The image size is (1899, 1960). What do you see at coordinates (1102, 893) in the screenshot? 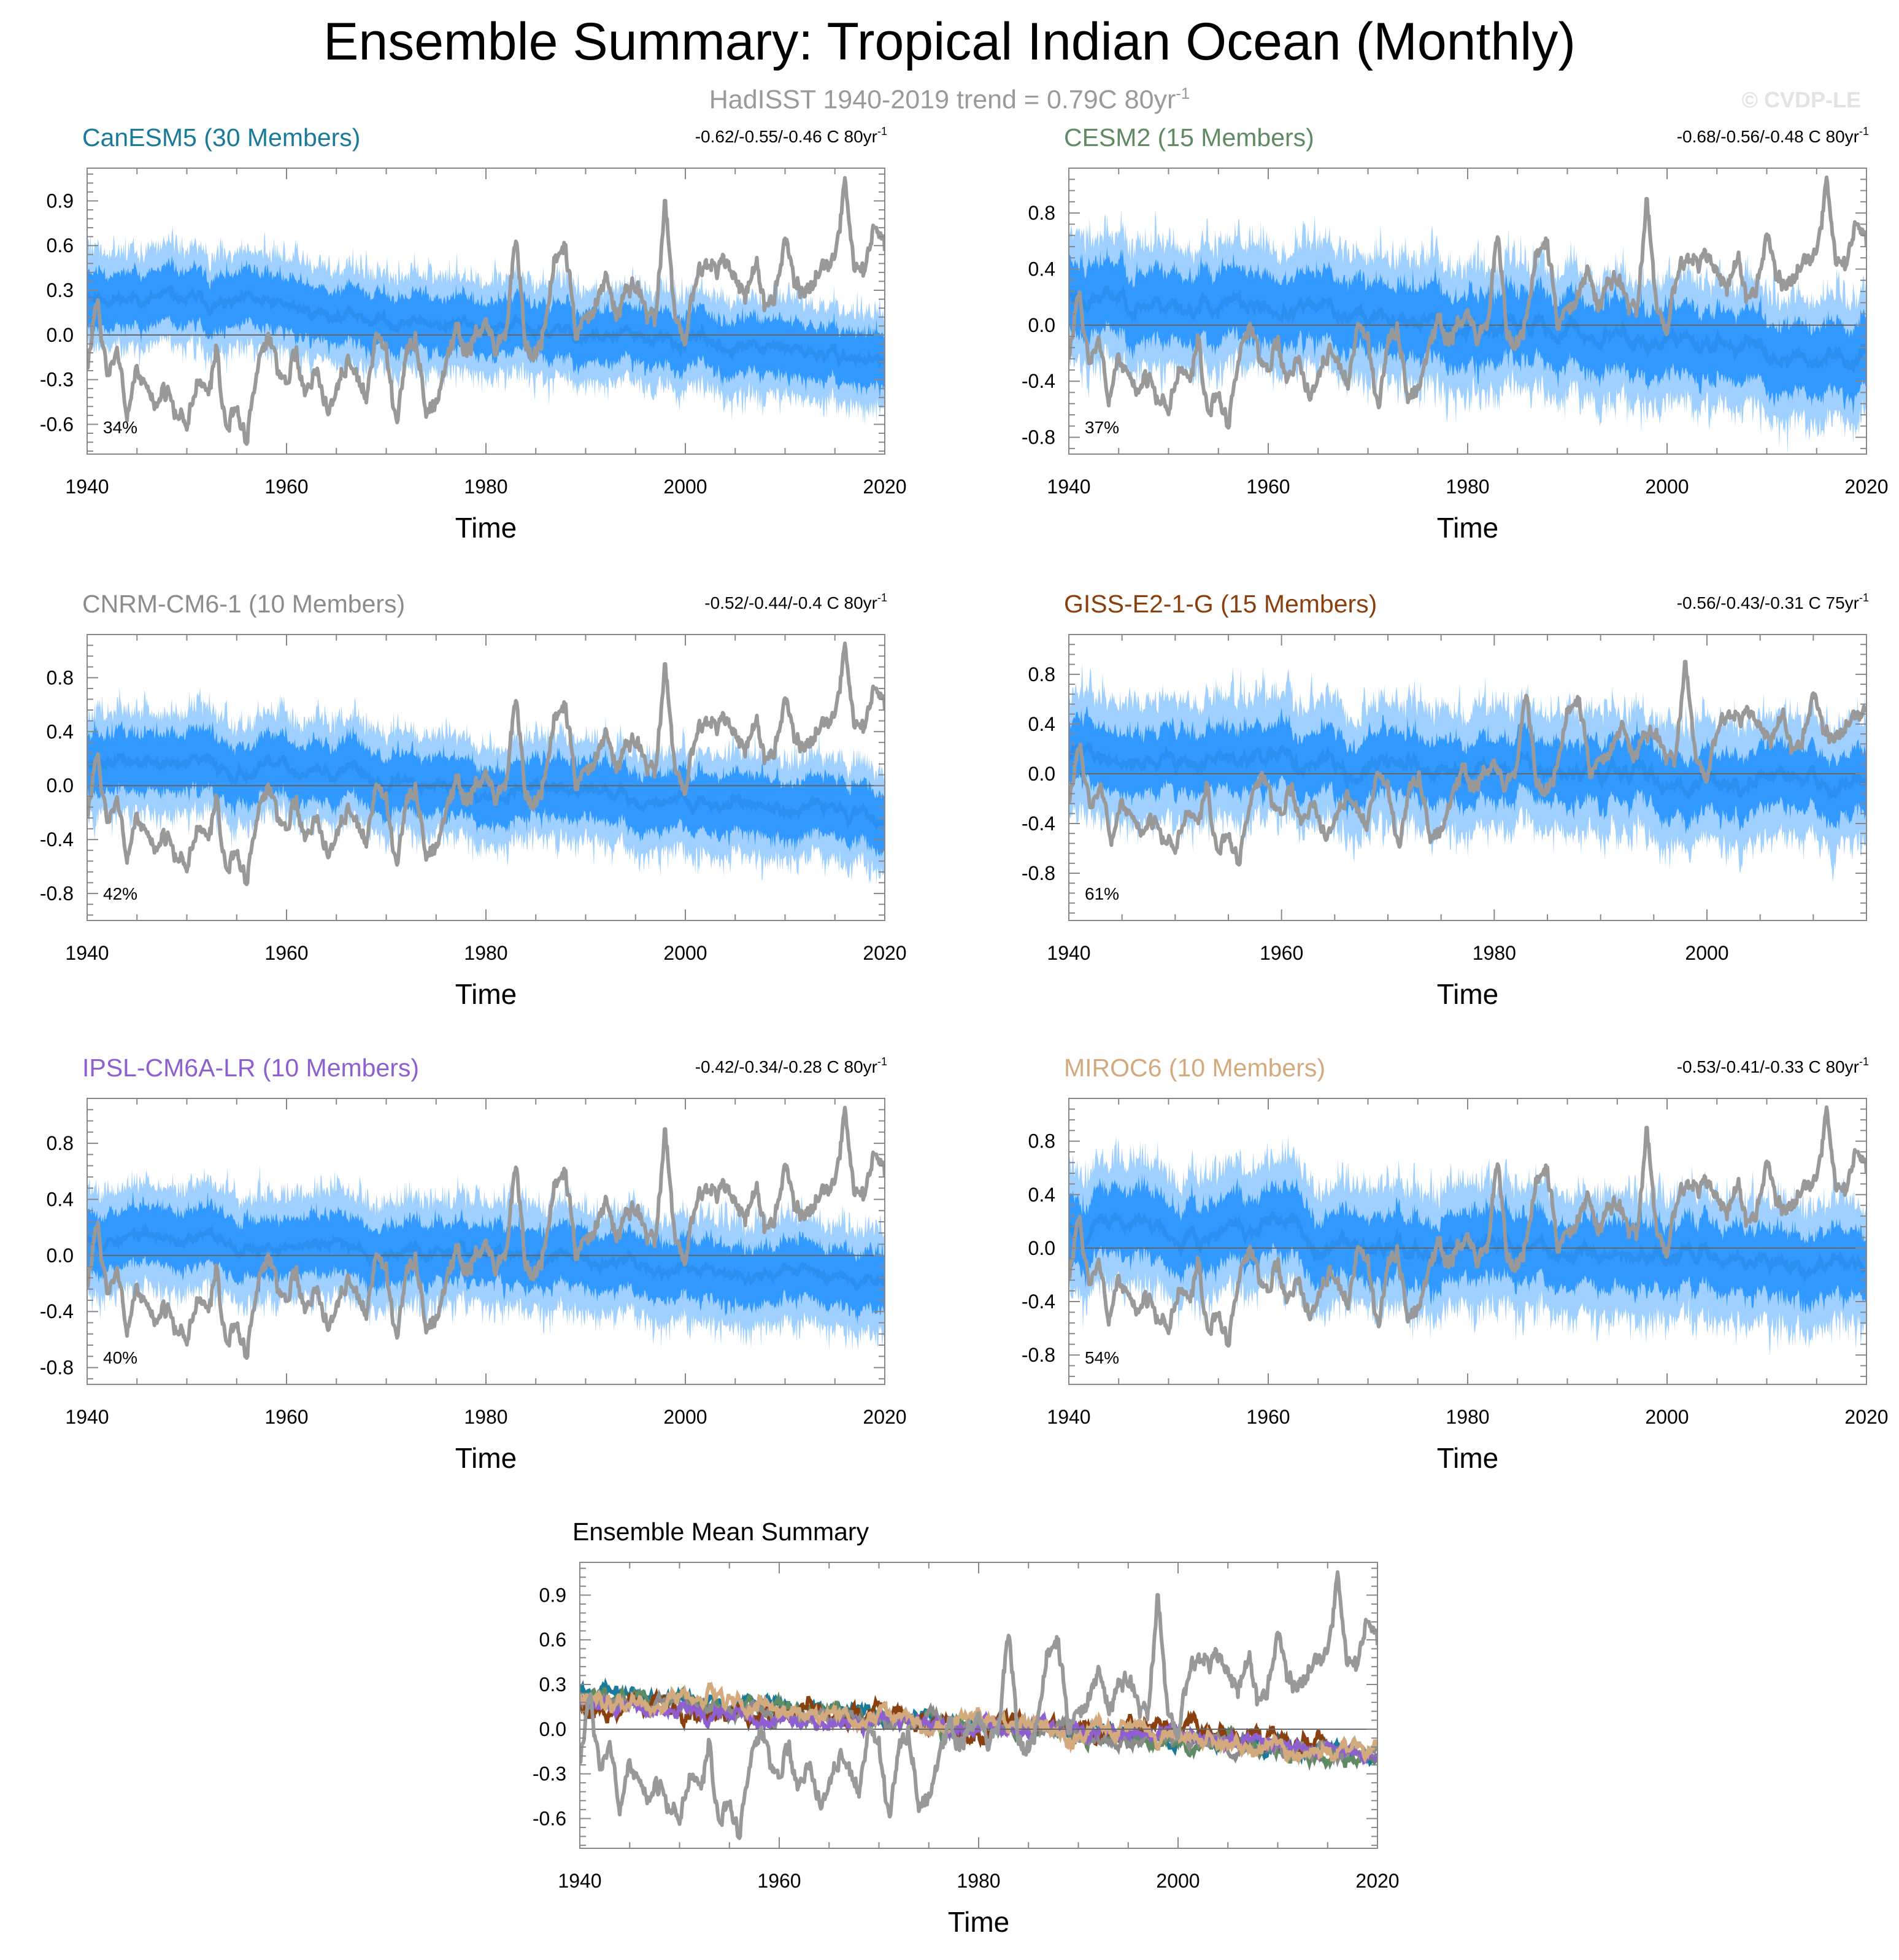
I see `rank-percent: 61%` at bounding box center [1102, 893].